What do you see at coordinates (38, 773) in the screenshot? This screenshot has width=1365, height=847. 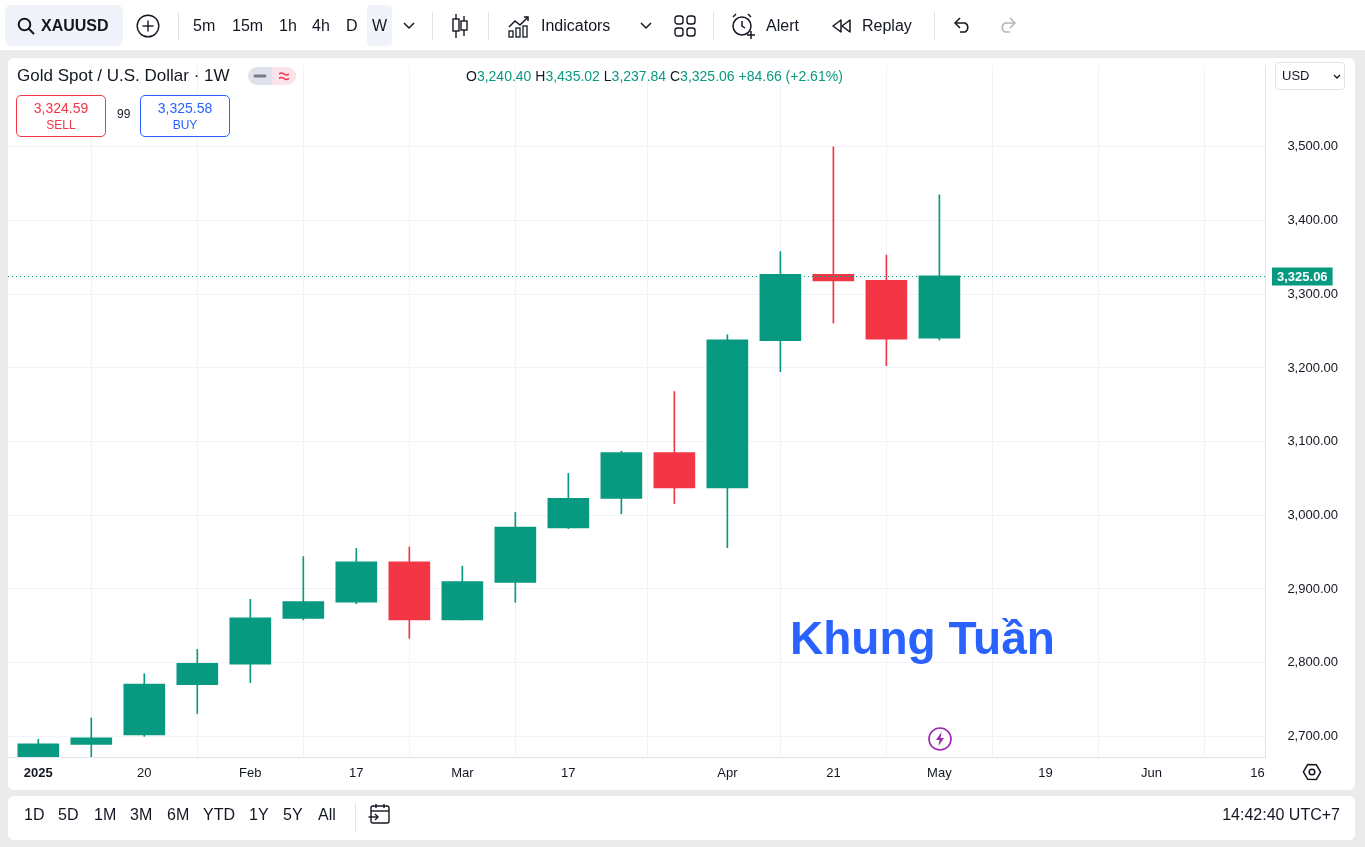 I see `x-tick-label: 2025` at bounding box center [38, 773].